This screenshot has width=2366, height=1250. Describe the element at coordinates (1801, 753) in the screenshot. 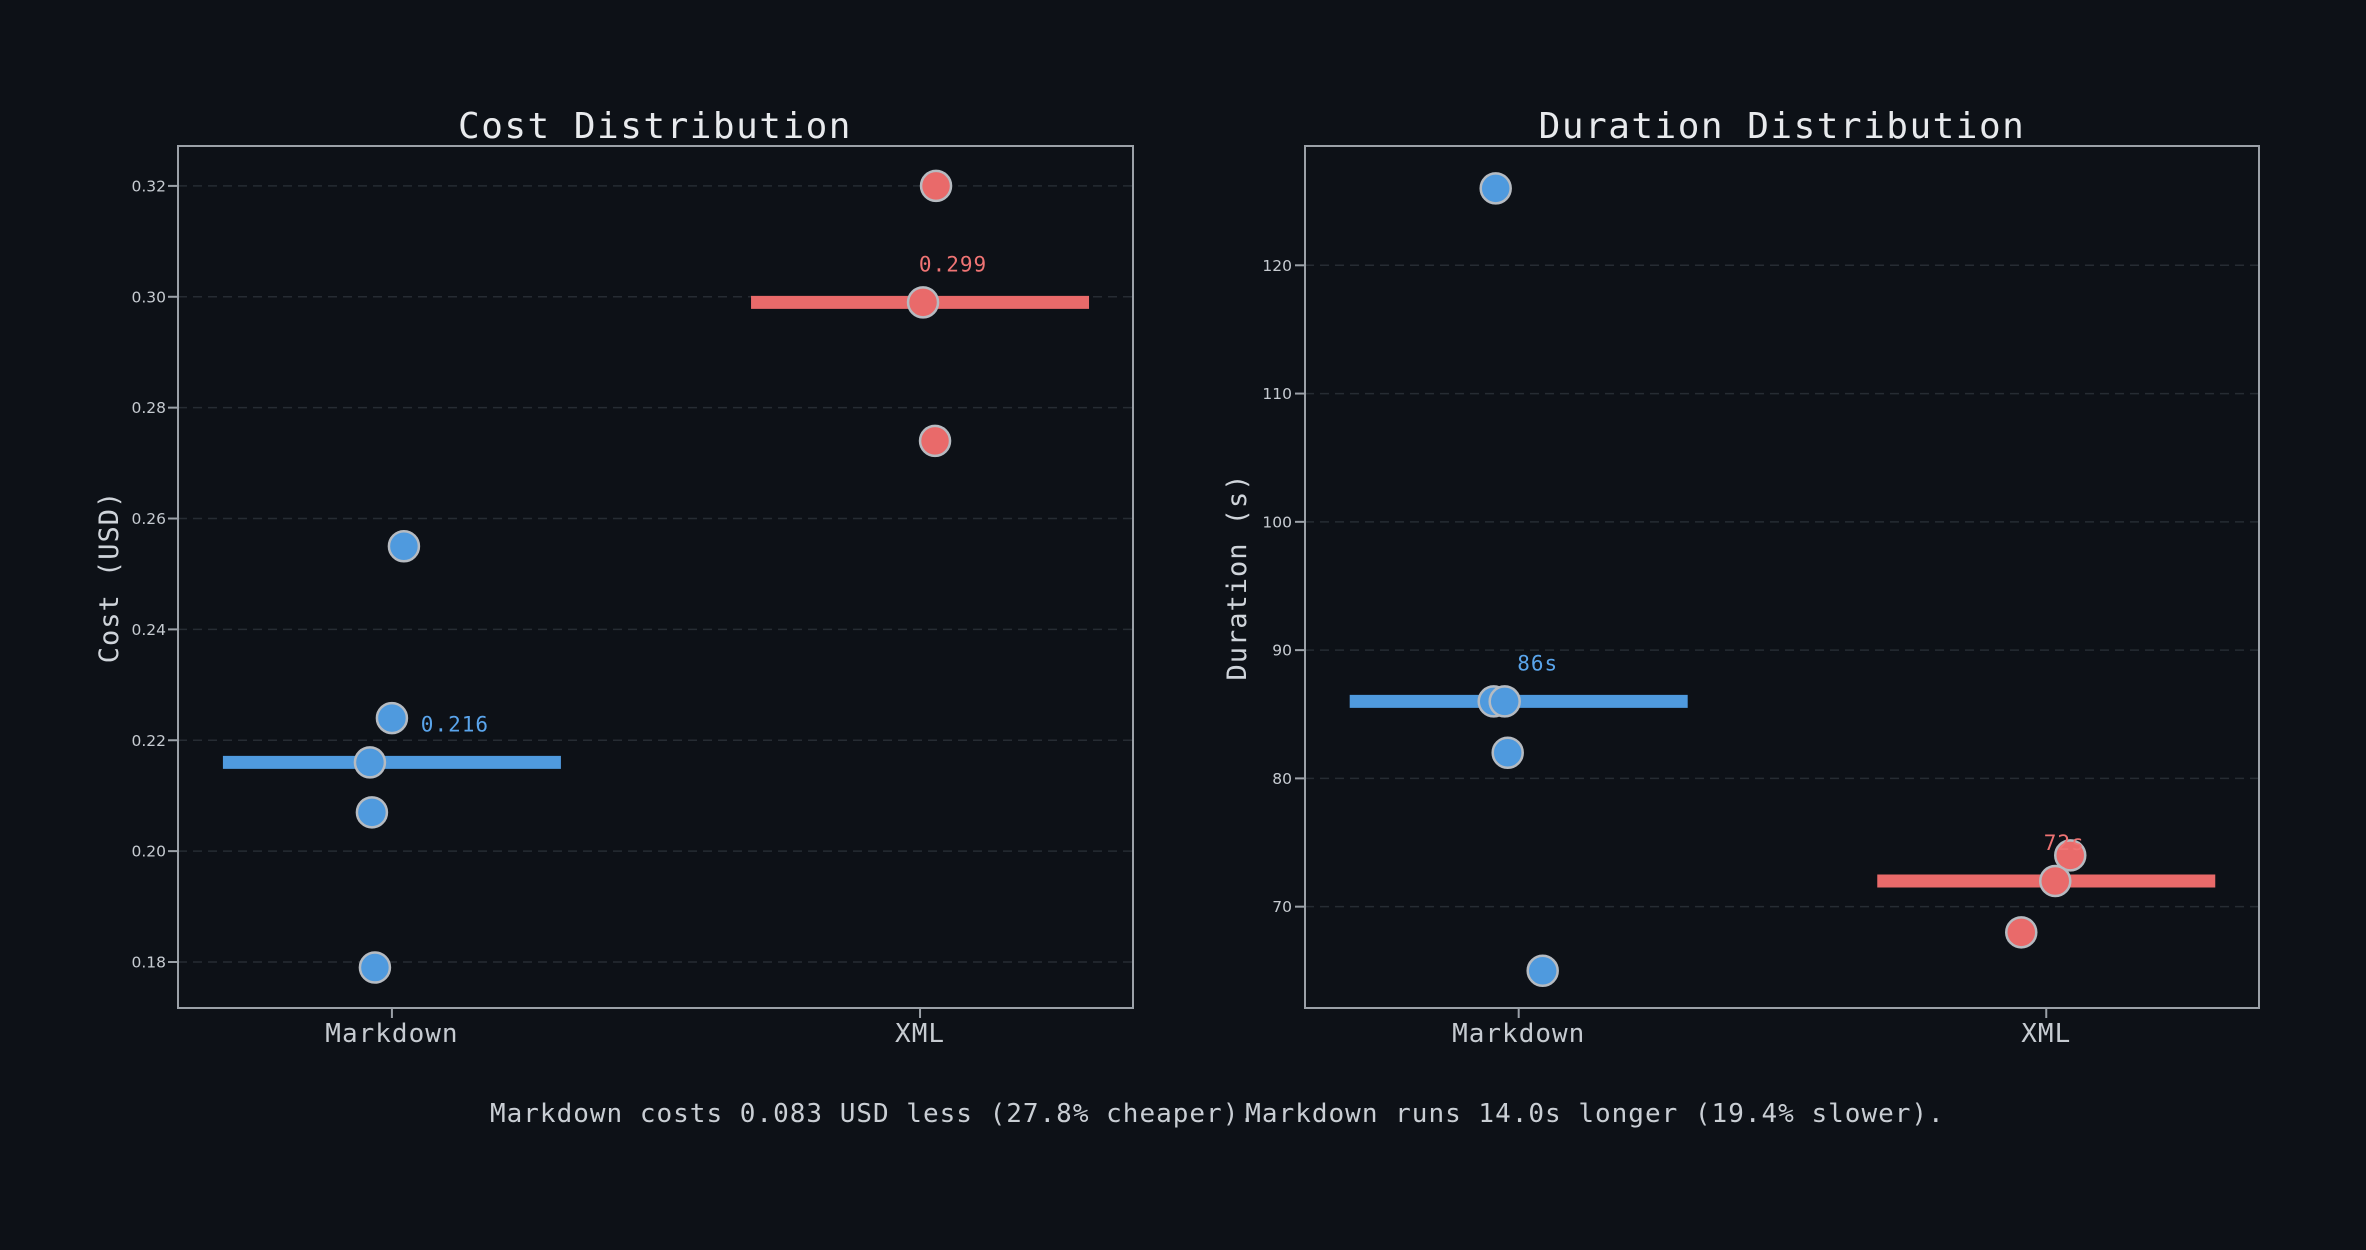

I see `duration-median-annotations: 86s 72s` at that location.